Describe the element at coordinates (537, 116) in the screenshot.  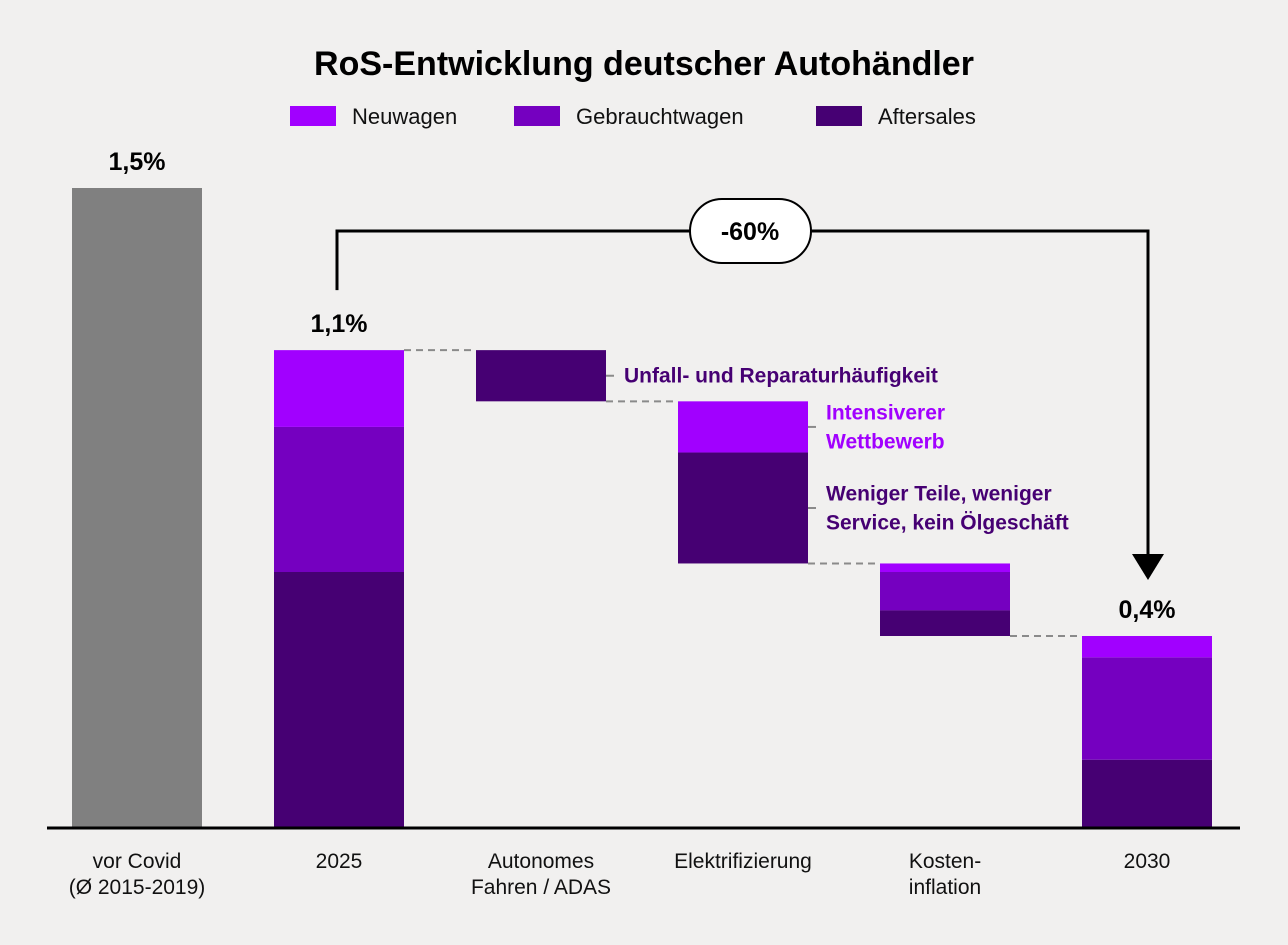
I see `legend-swatch-gebrauchtwagen` at that location.